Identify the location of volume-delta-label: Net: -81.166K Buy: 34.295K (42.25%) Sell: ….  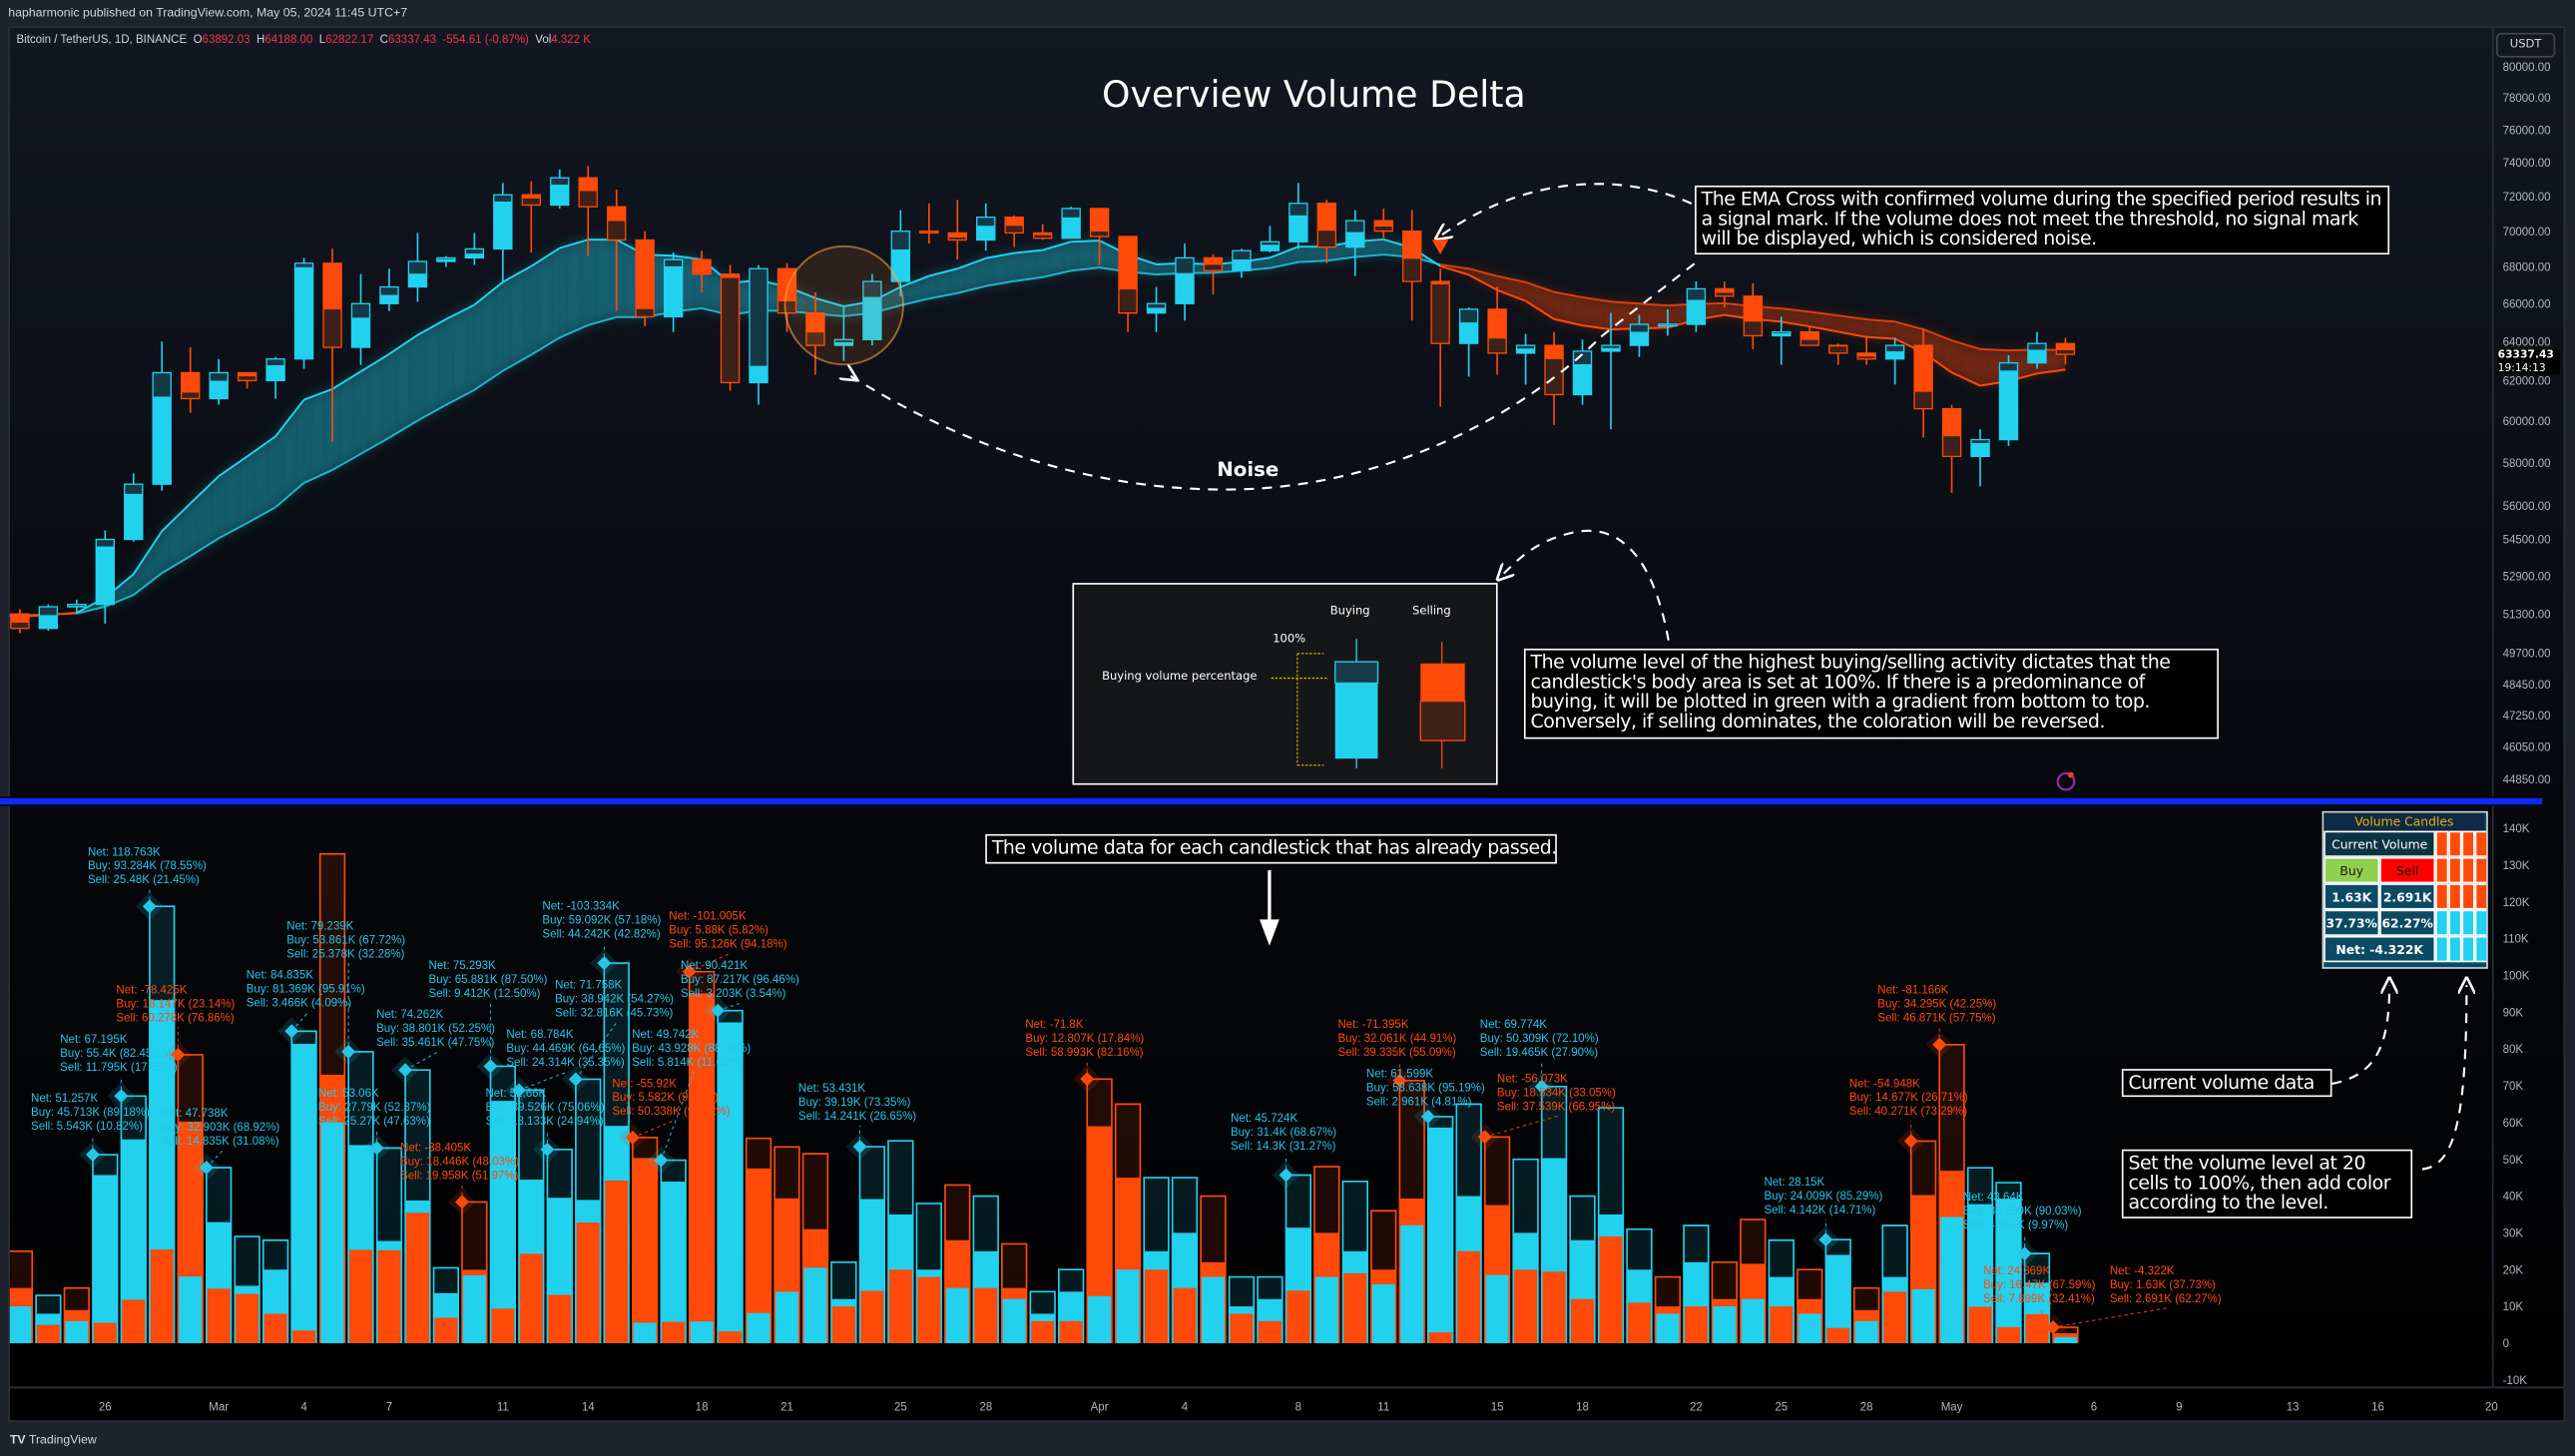
(1937, 1004).